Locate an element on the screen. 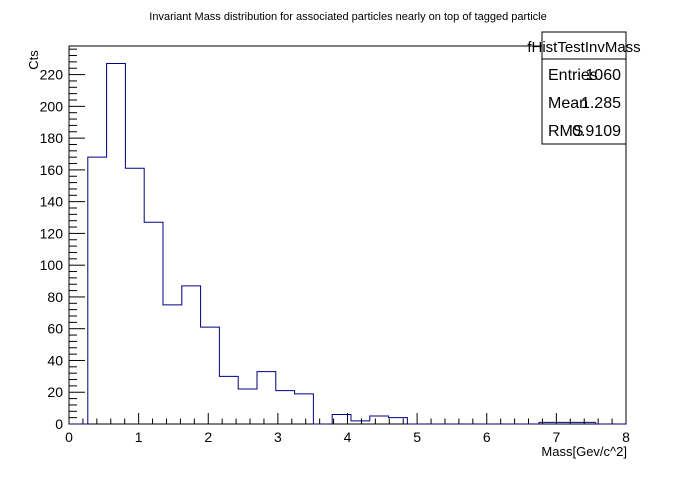 The height and width of the screenshot is (477, 696). x-tick-label: 1 is located at coordinates (139, 437).